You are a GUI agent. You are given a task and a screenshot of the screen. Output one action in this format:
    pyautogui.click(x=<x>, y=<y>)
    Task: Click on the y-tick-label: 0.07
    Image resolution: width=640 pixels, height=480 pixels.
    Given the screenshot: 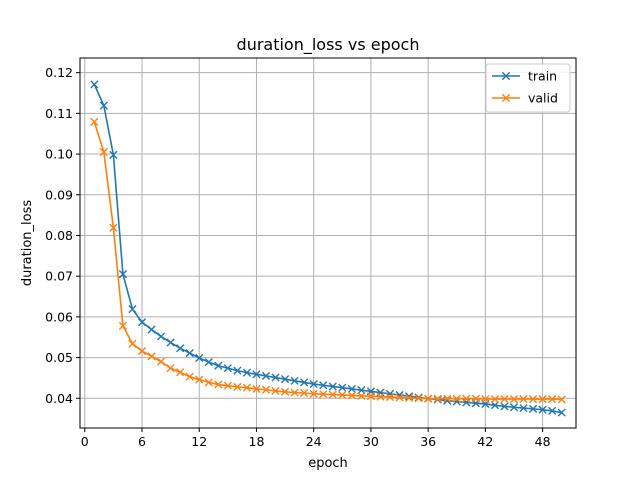 What is the action you would take?
    pyautogui.click(x=59, y=276)
    